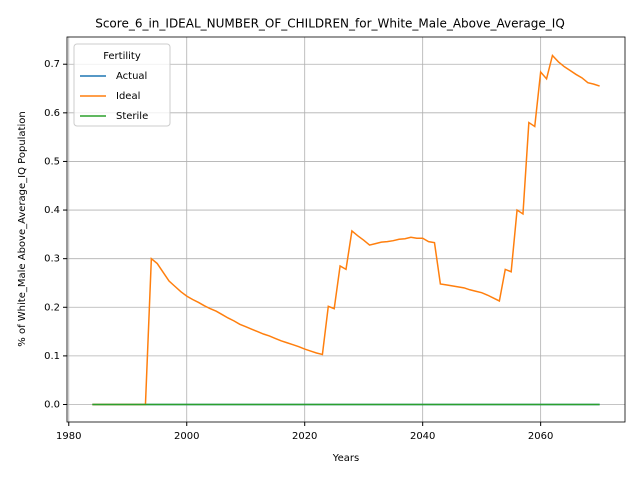 This screenshot has height=480, width=640. What do you see at coordinates (52, 64) in the screenshot?
I see `y-tick-label: 0.7` at bounding box center [52, 64].